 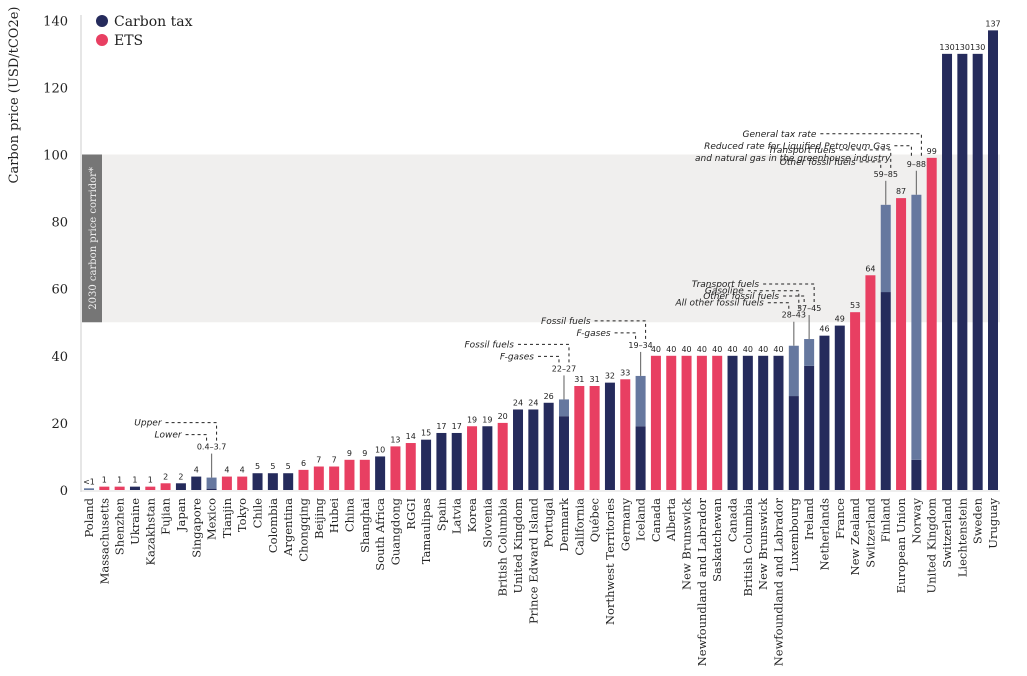 I want to click on category-label: Spain, so click(x=441, y=514).